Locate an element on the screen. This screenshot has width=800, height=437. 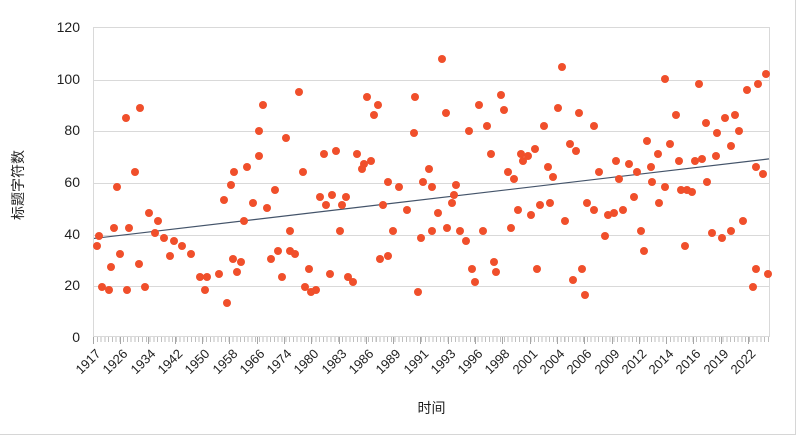
y-tick-label: 20 is located at coordinates (72, 285).